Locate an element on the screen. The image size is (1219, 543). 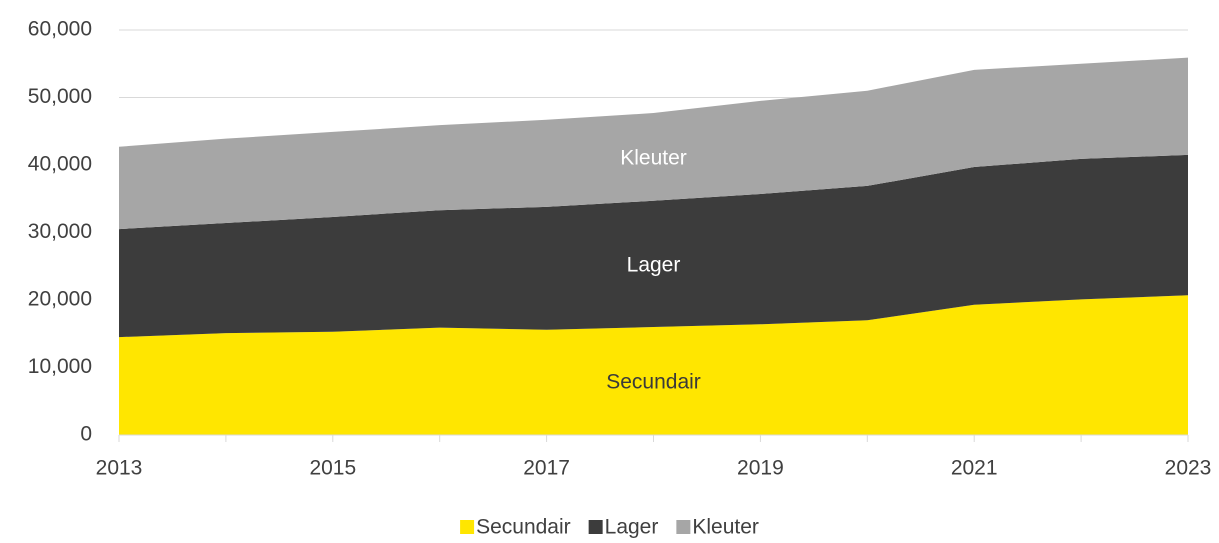
legend-label: Secundair is located at coordinates (523, 527).